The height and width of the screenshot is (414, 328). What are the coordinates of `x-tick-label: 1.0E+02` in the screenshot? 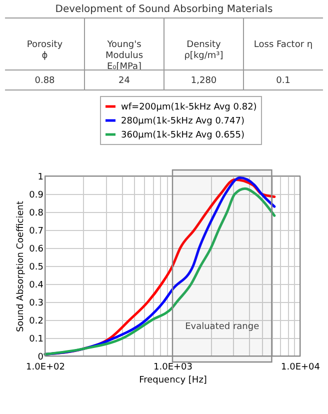 It's located at (45, 367).